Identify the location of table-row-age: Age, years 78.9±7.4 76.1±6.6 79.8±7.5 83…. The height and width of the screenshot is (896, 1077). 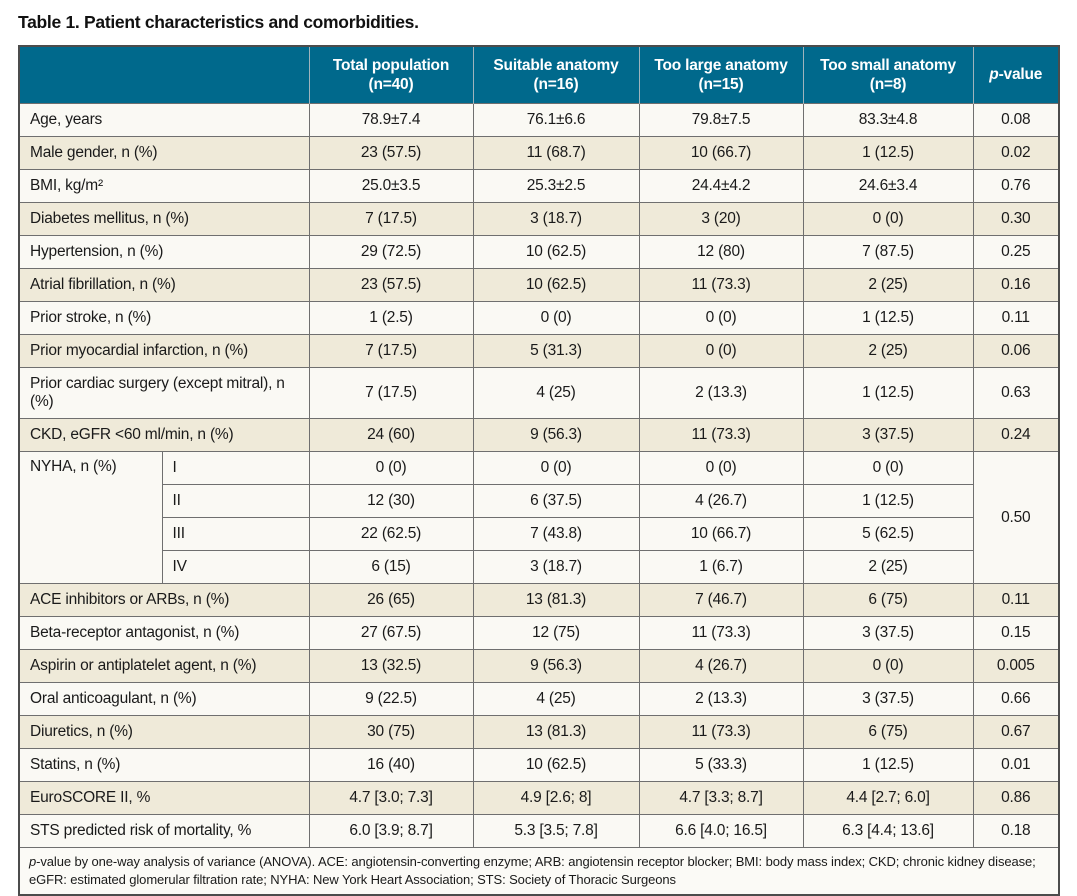
(539, 120).